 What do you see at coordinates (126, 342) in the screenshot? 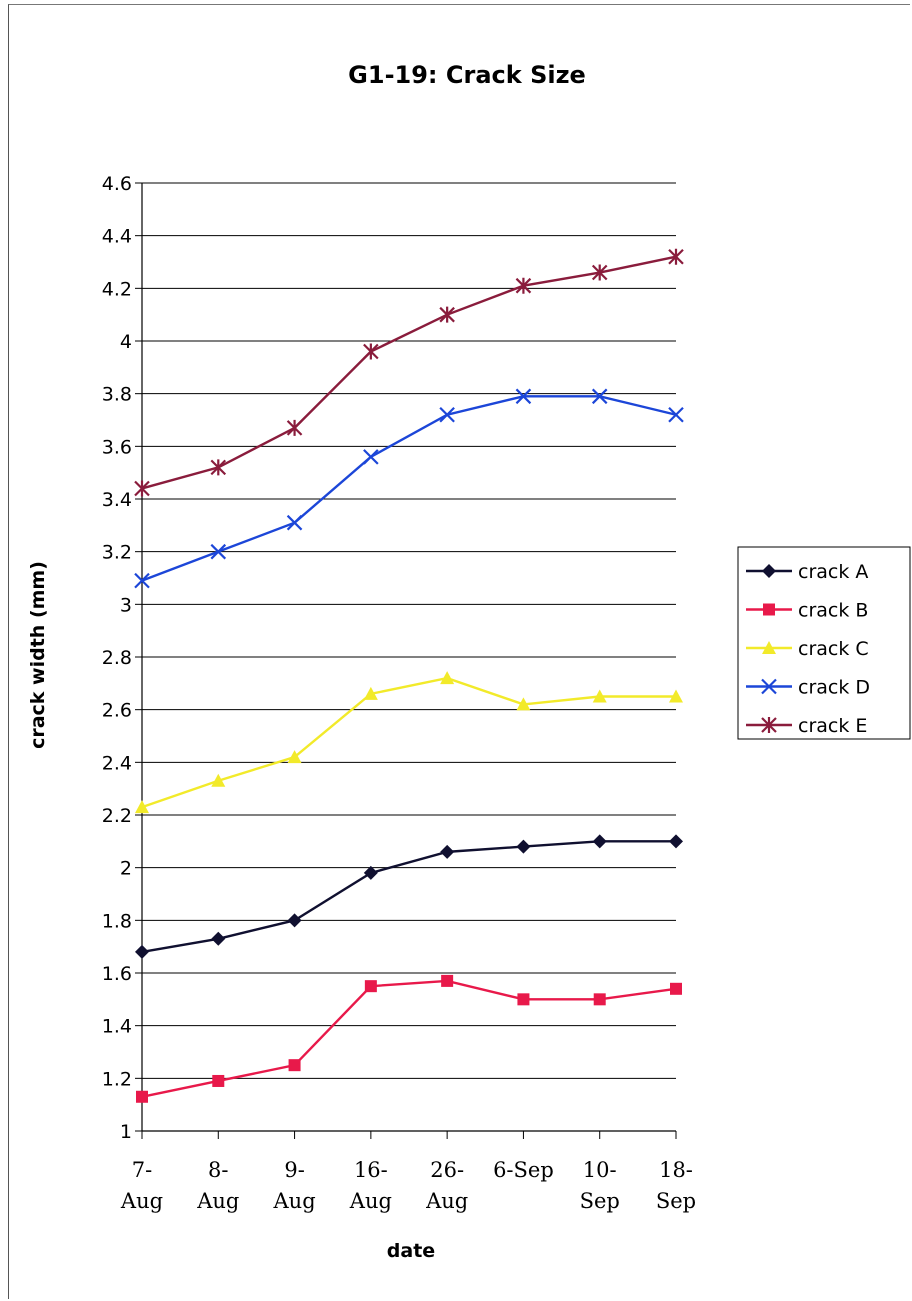
I see `y-tick-label: 4` at bounding box center [126, 342].